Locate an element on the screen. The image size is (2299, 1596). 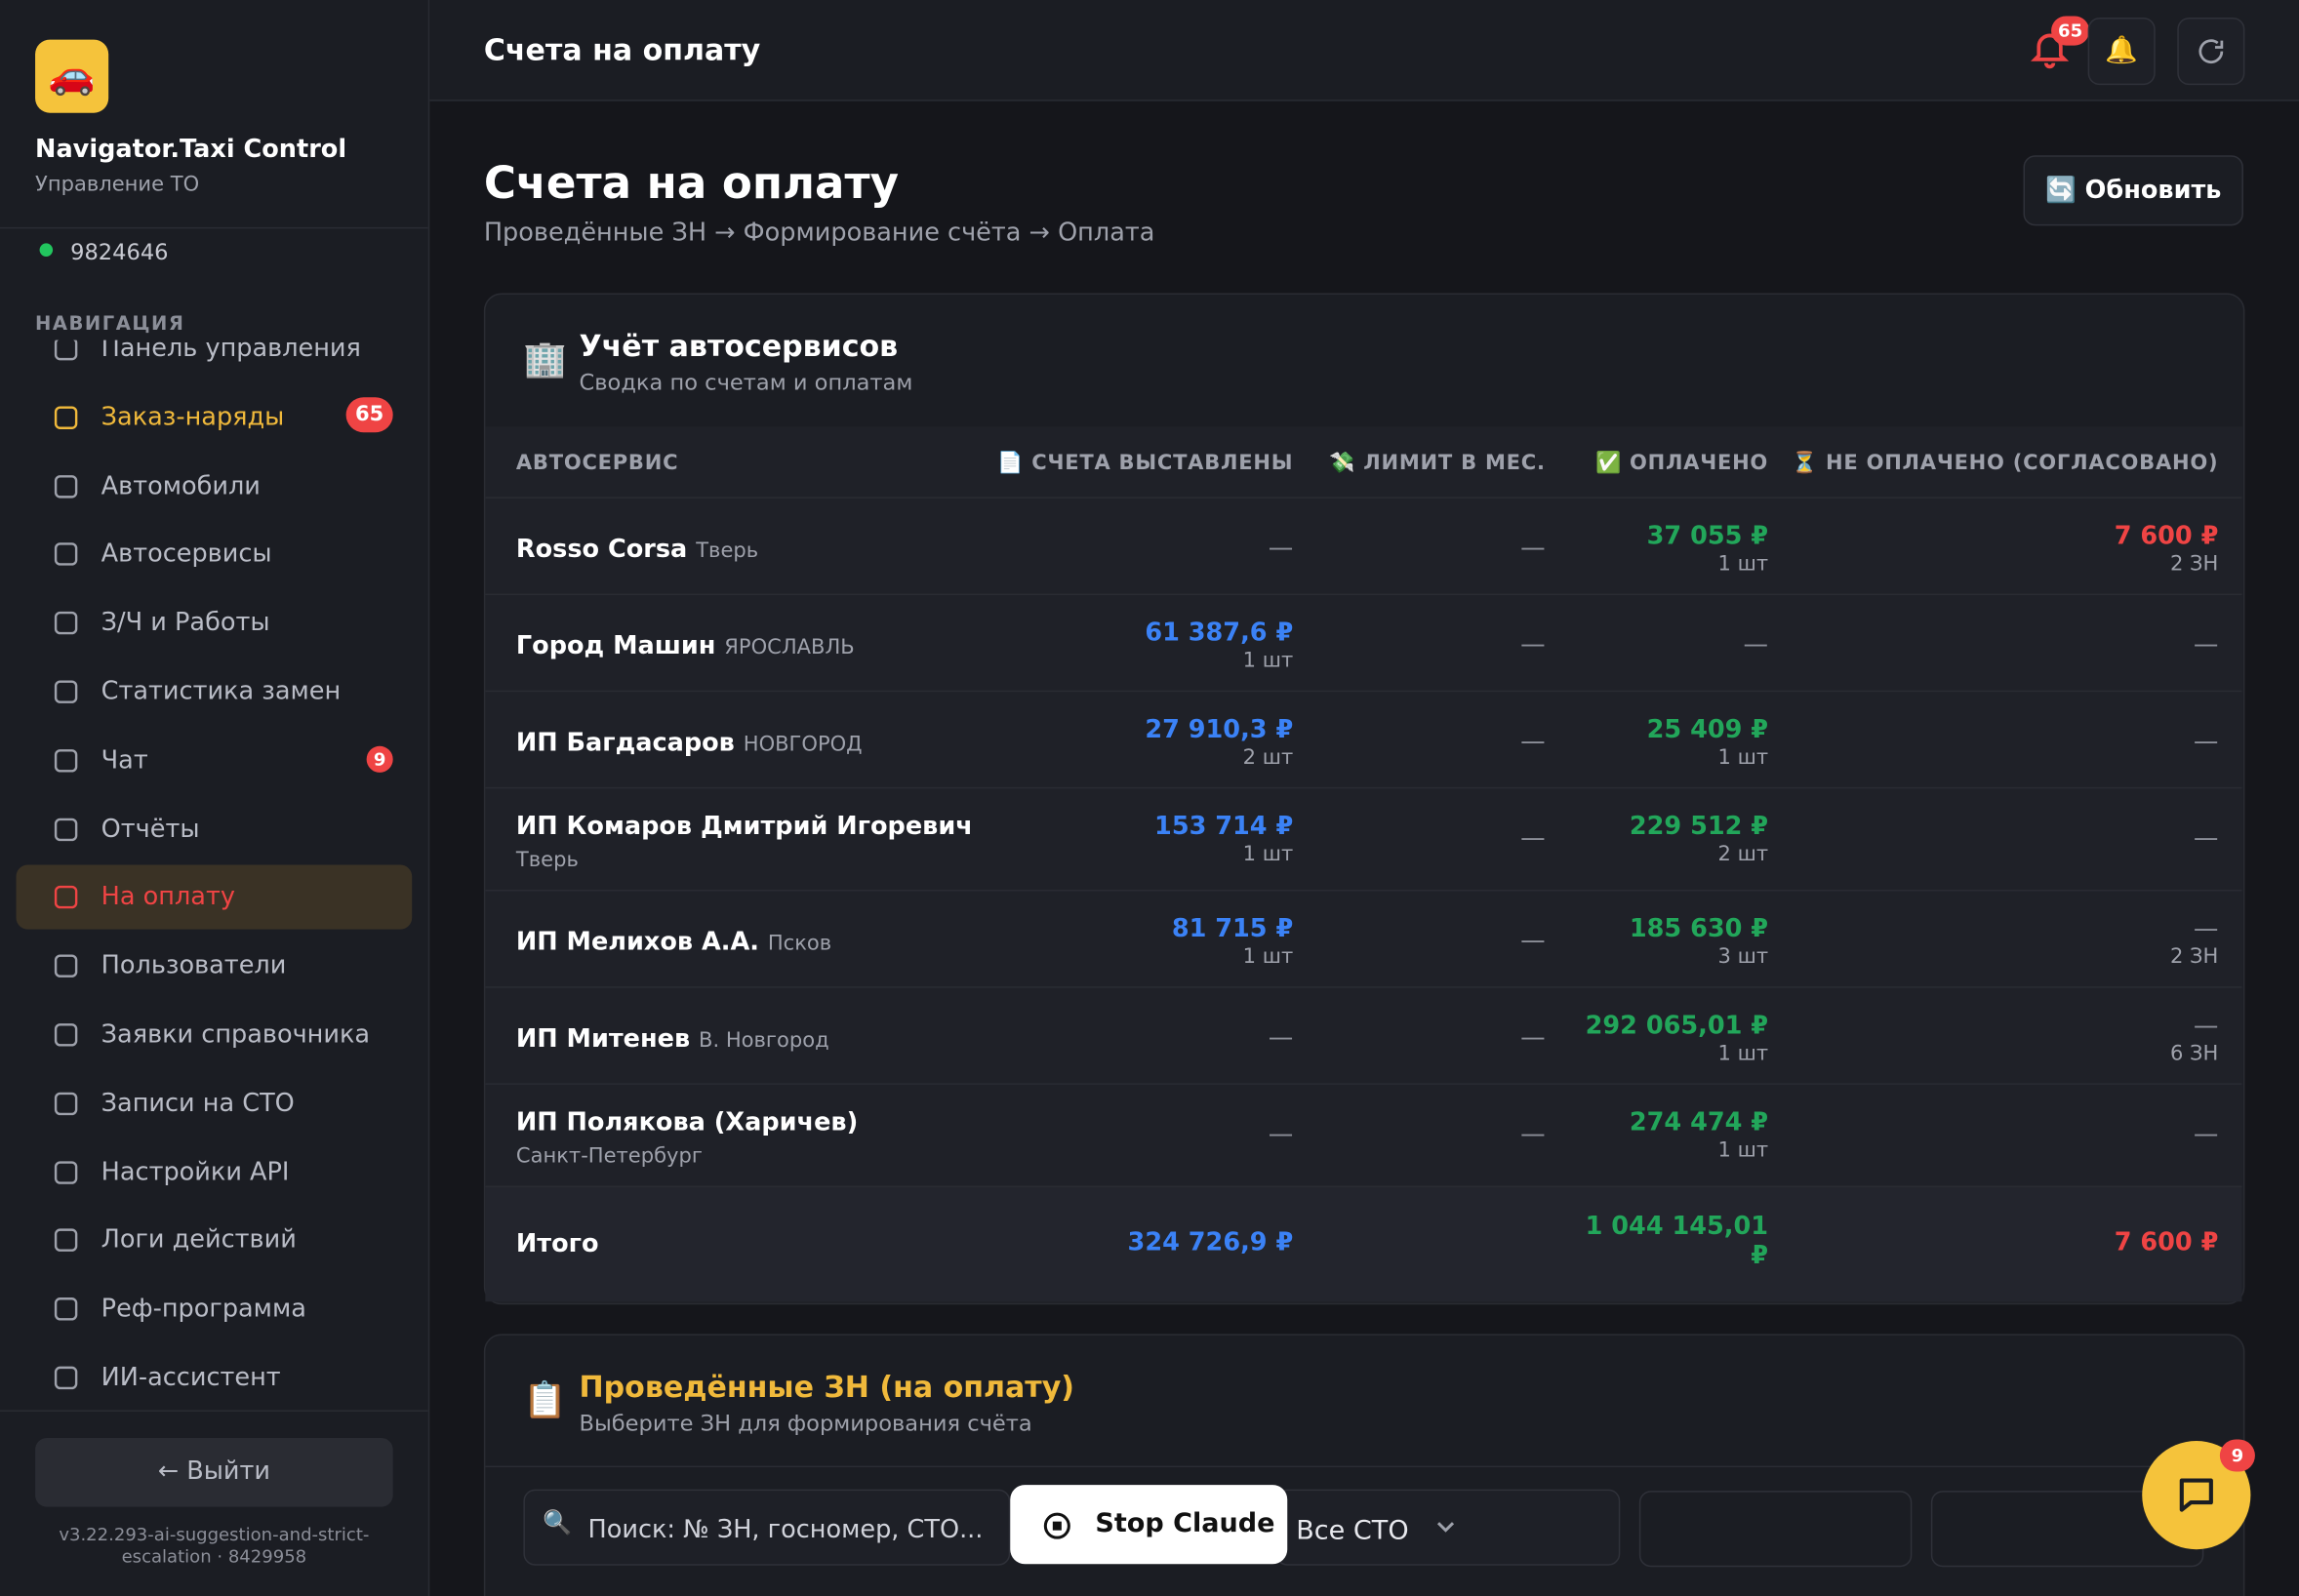
topbar: Счета на оплату 65 🔔 is located at coordinates (1364, 51).